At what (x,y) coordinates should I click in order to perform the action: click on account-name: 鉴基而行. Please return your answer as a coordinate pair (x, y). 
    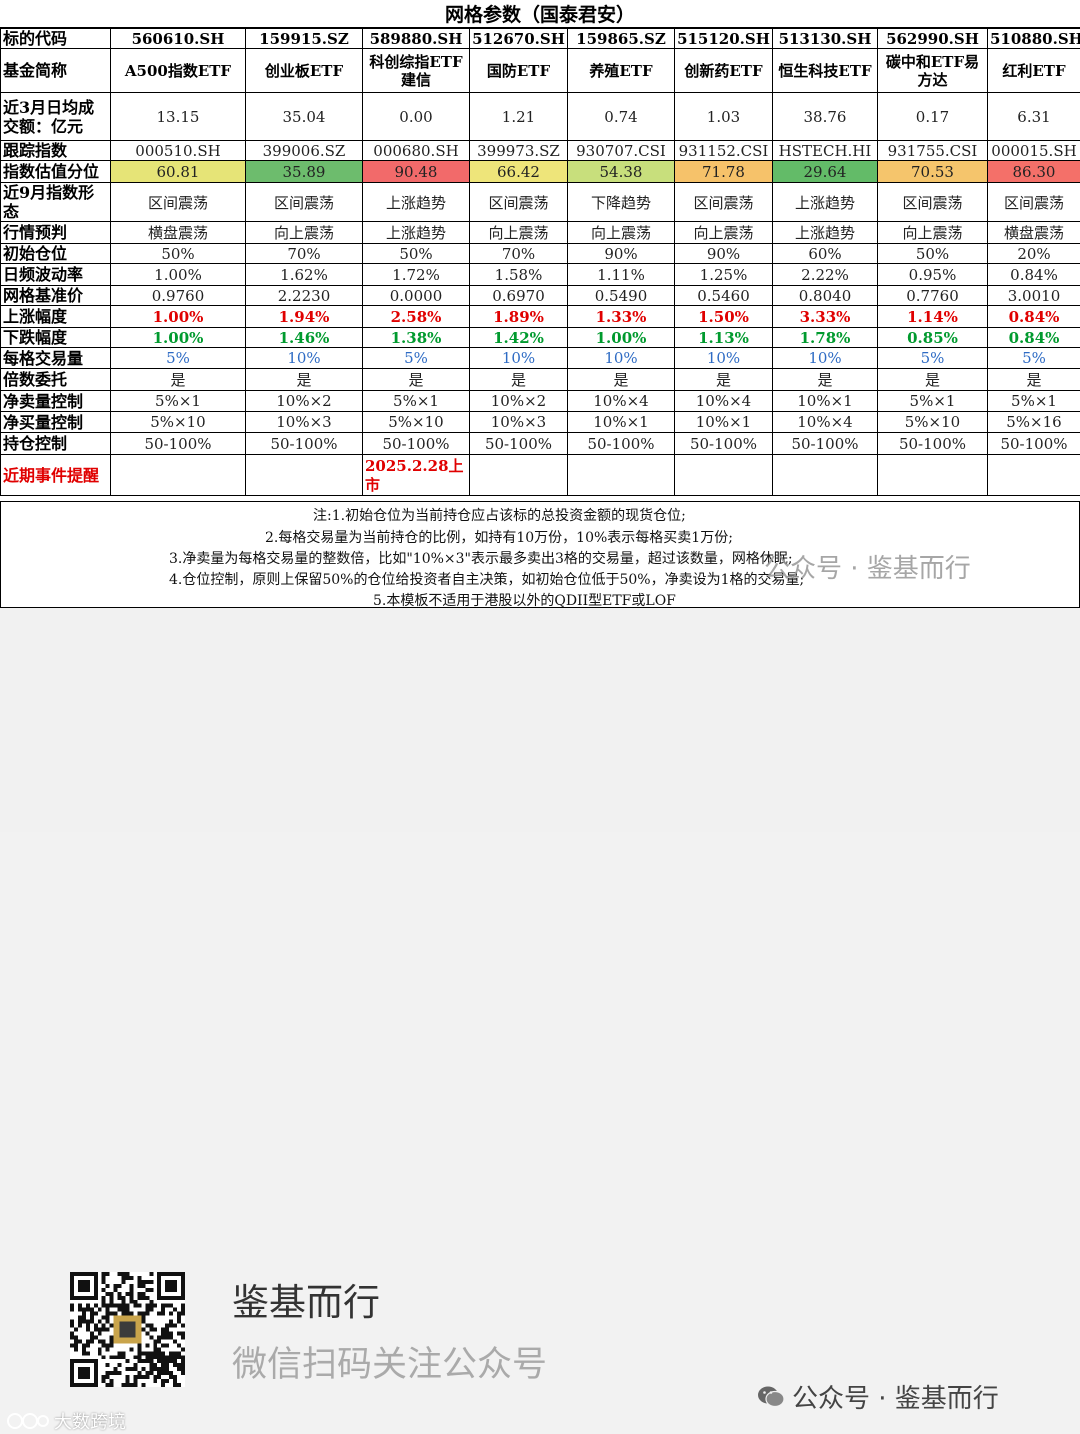
    Looking at the image, I should click on (306, 1299).